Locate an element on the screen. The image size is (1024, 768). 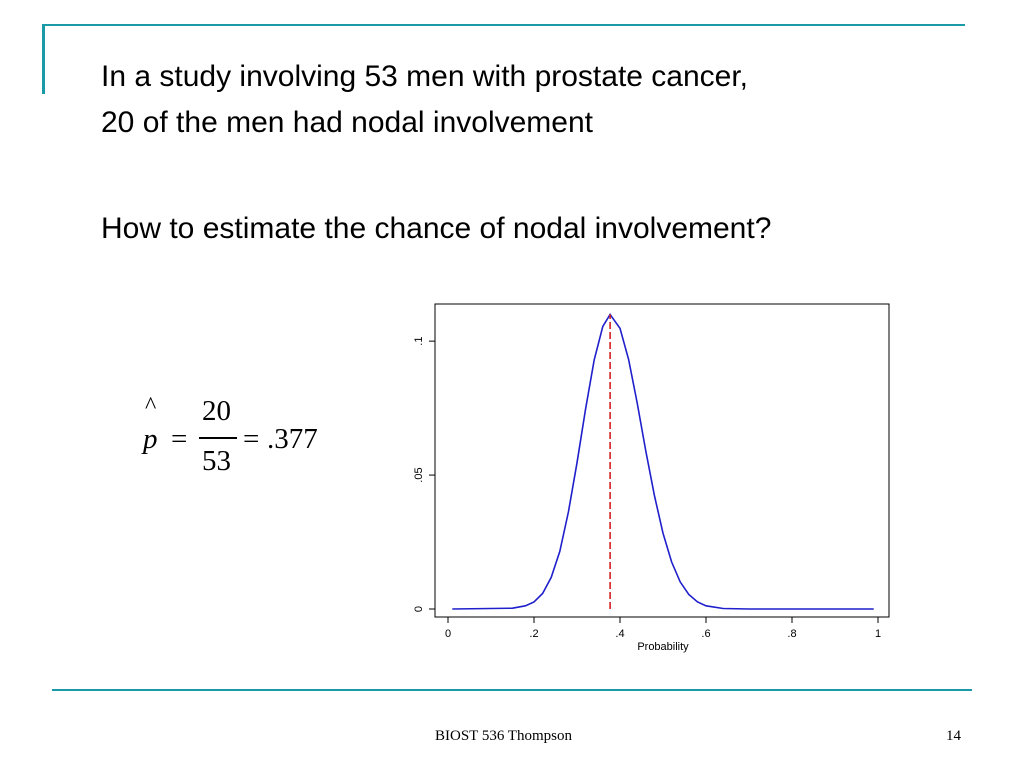
slide-text-line-2: 20 of the men had nodal involvement is located at coordinates (347, 122).